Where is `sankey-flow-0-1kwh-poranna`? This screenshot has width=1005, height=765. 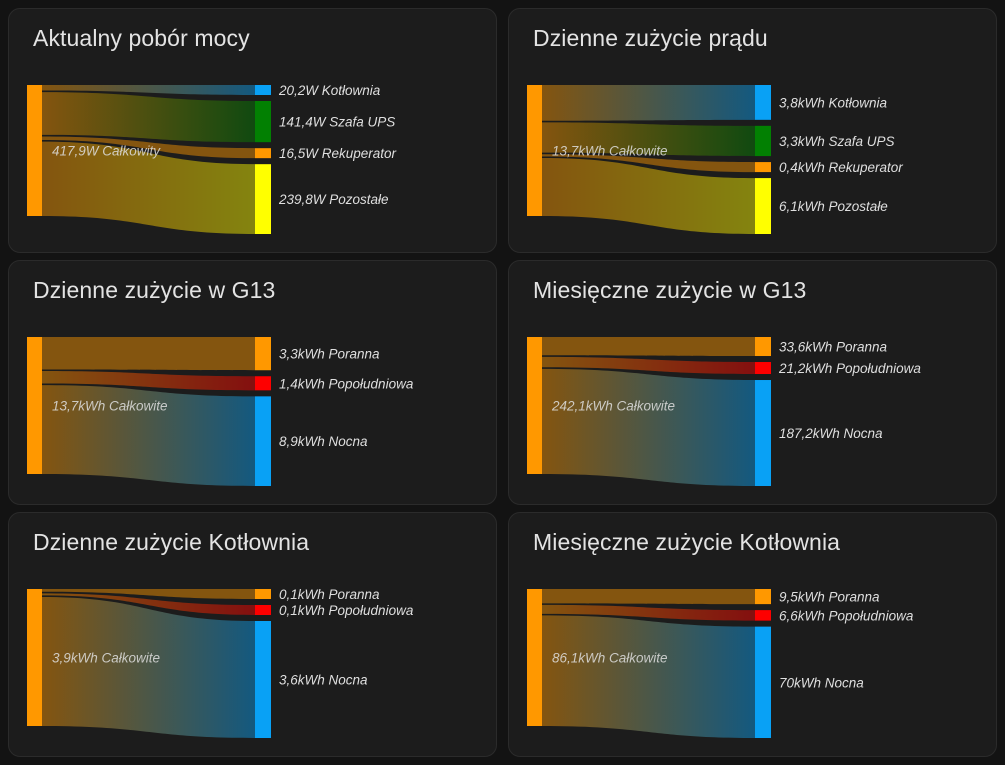 sankey-flow-0-1kwh-poranna is located at coordinates (148, 594).